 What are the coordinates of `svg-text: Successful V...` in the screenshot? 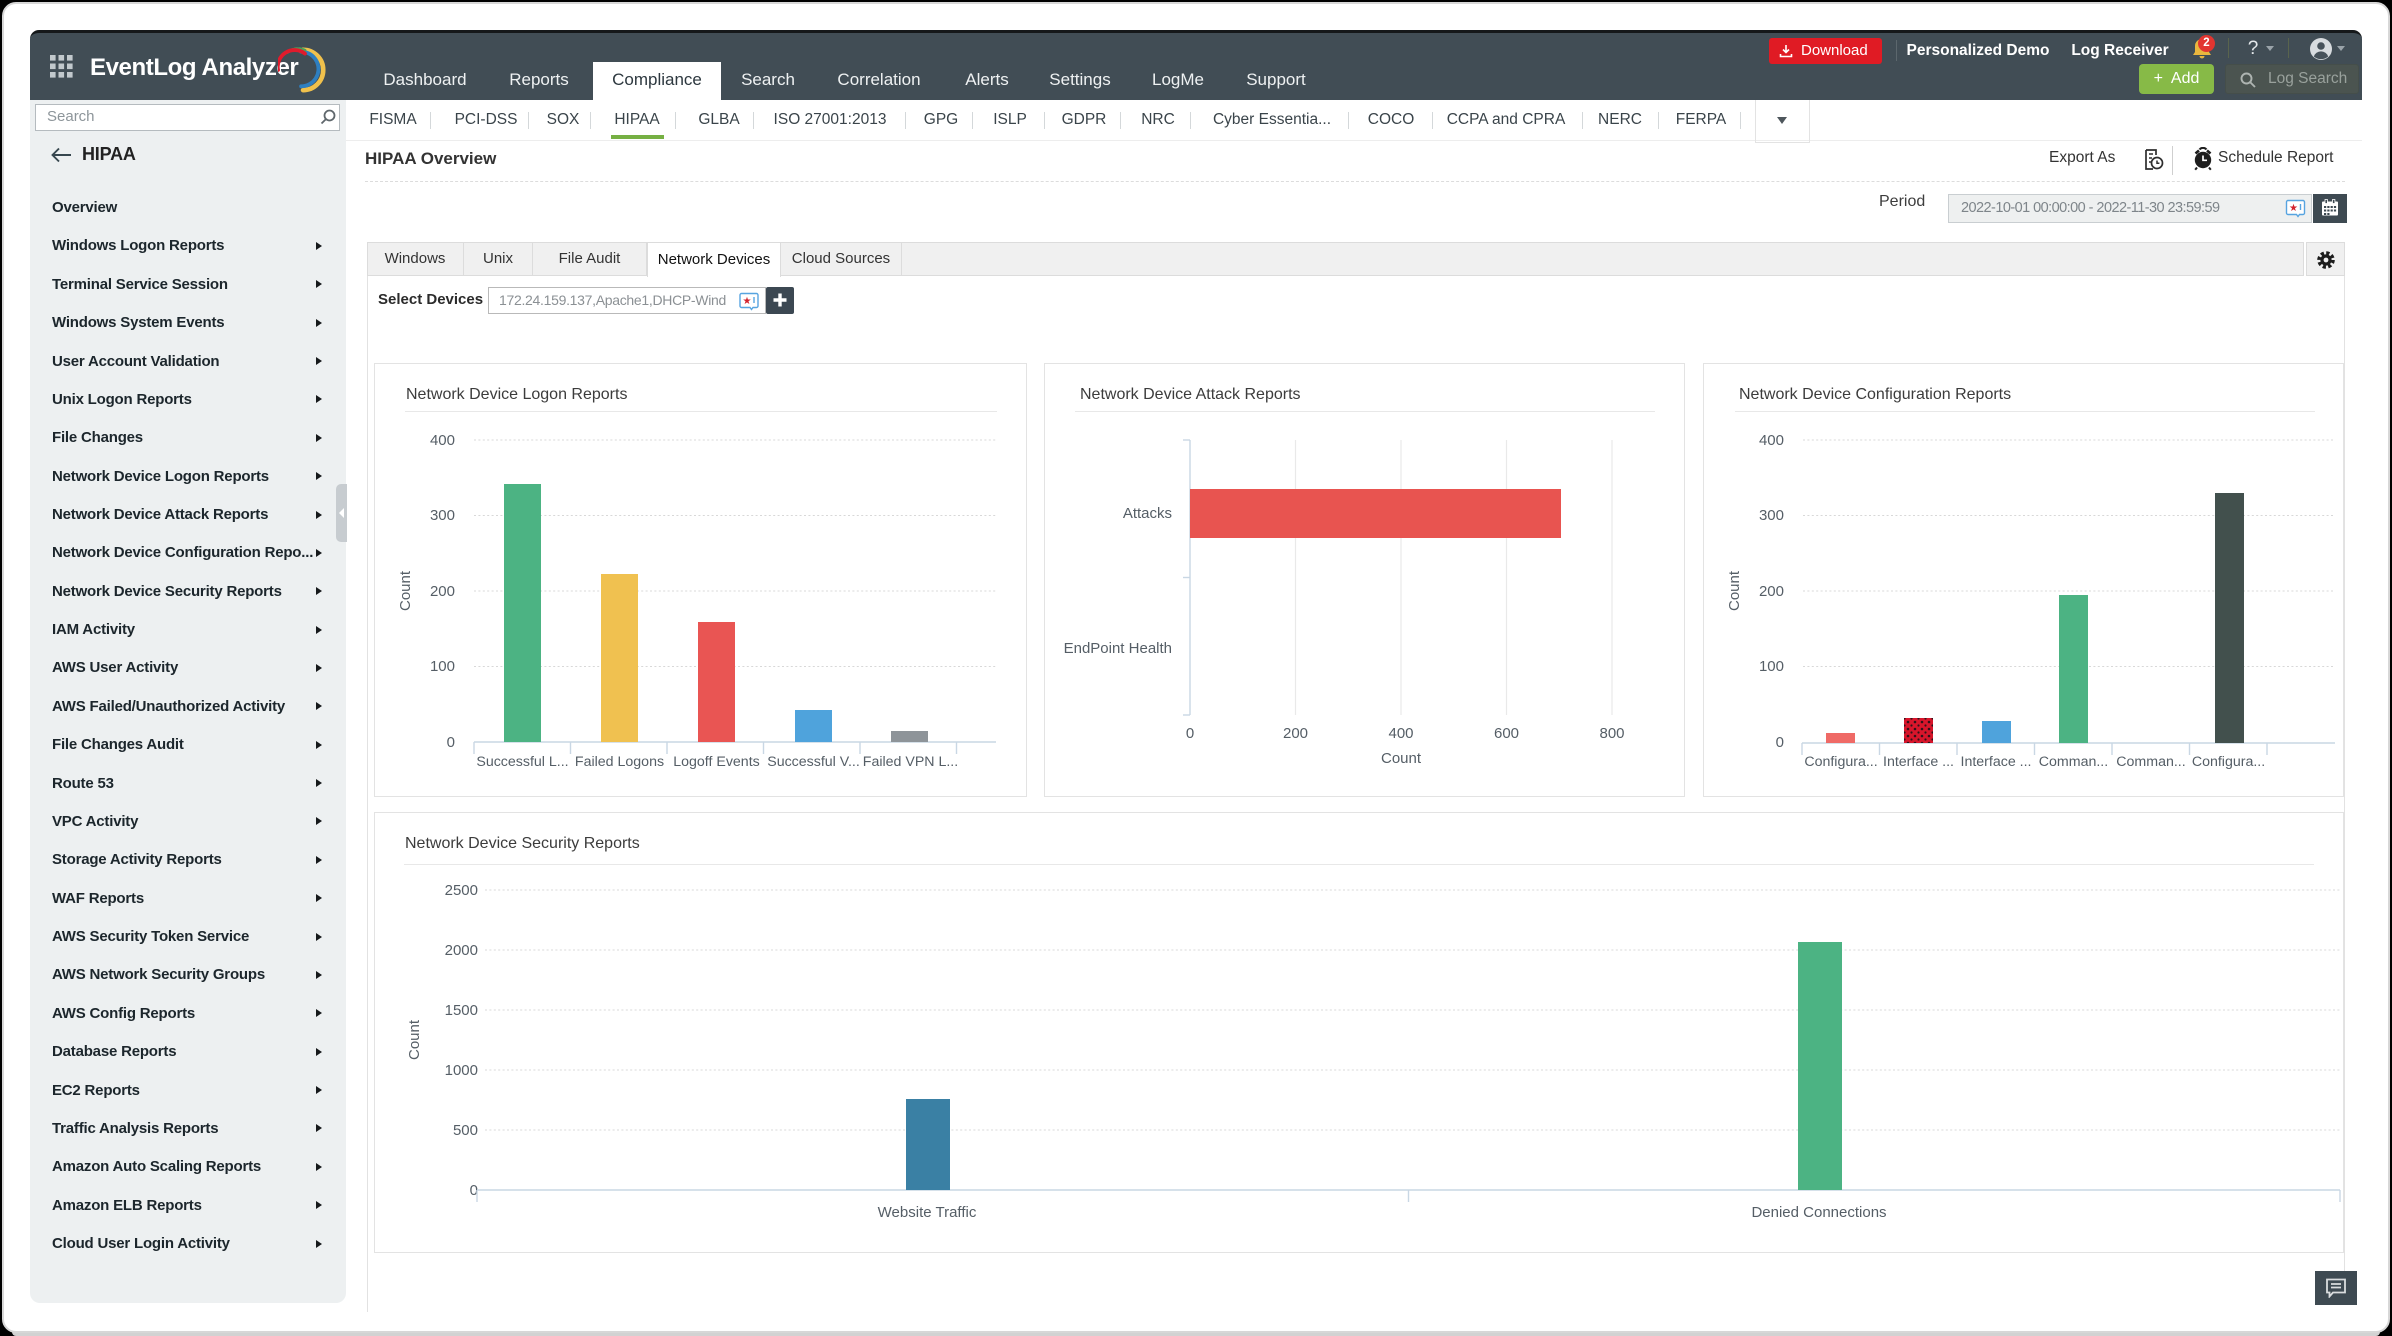 It's located at (813, 762).